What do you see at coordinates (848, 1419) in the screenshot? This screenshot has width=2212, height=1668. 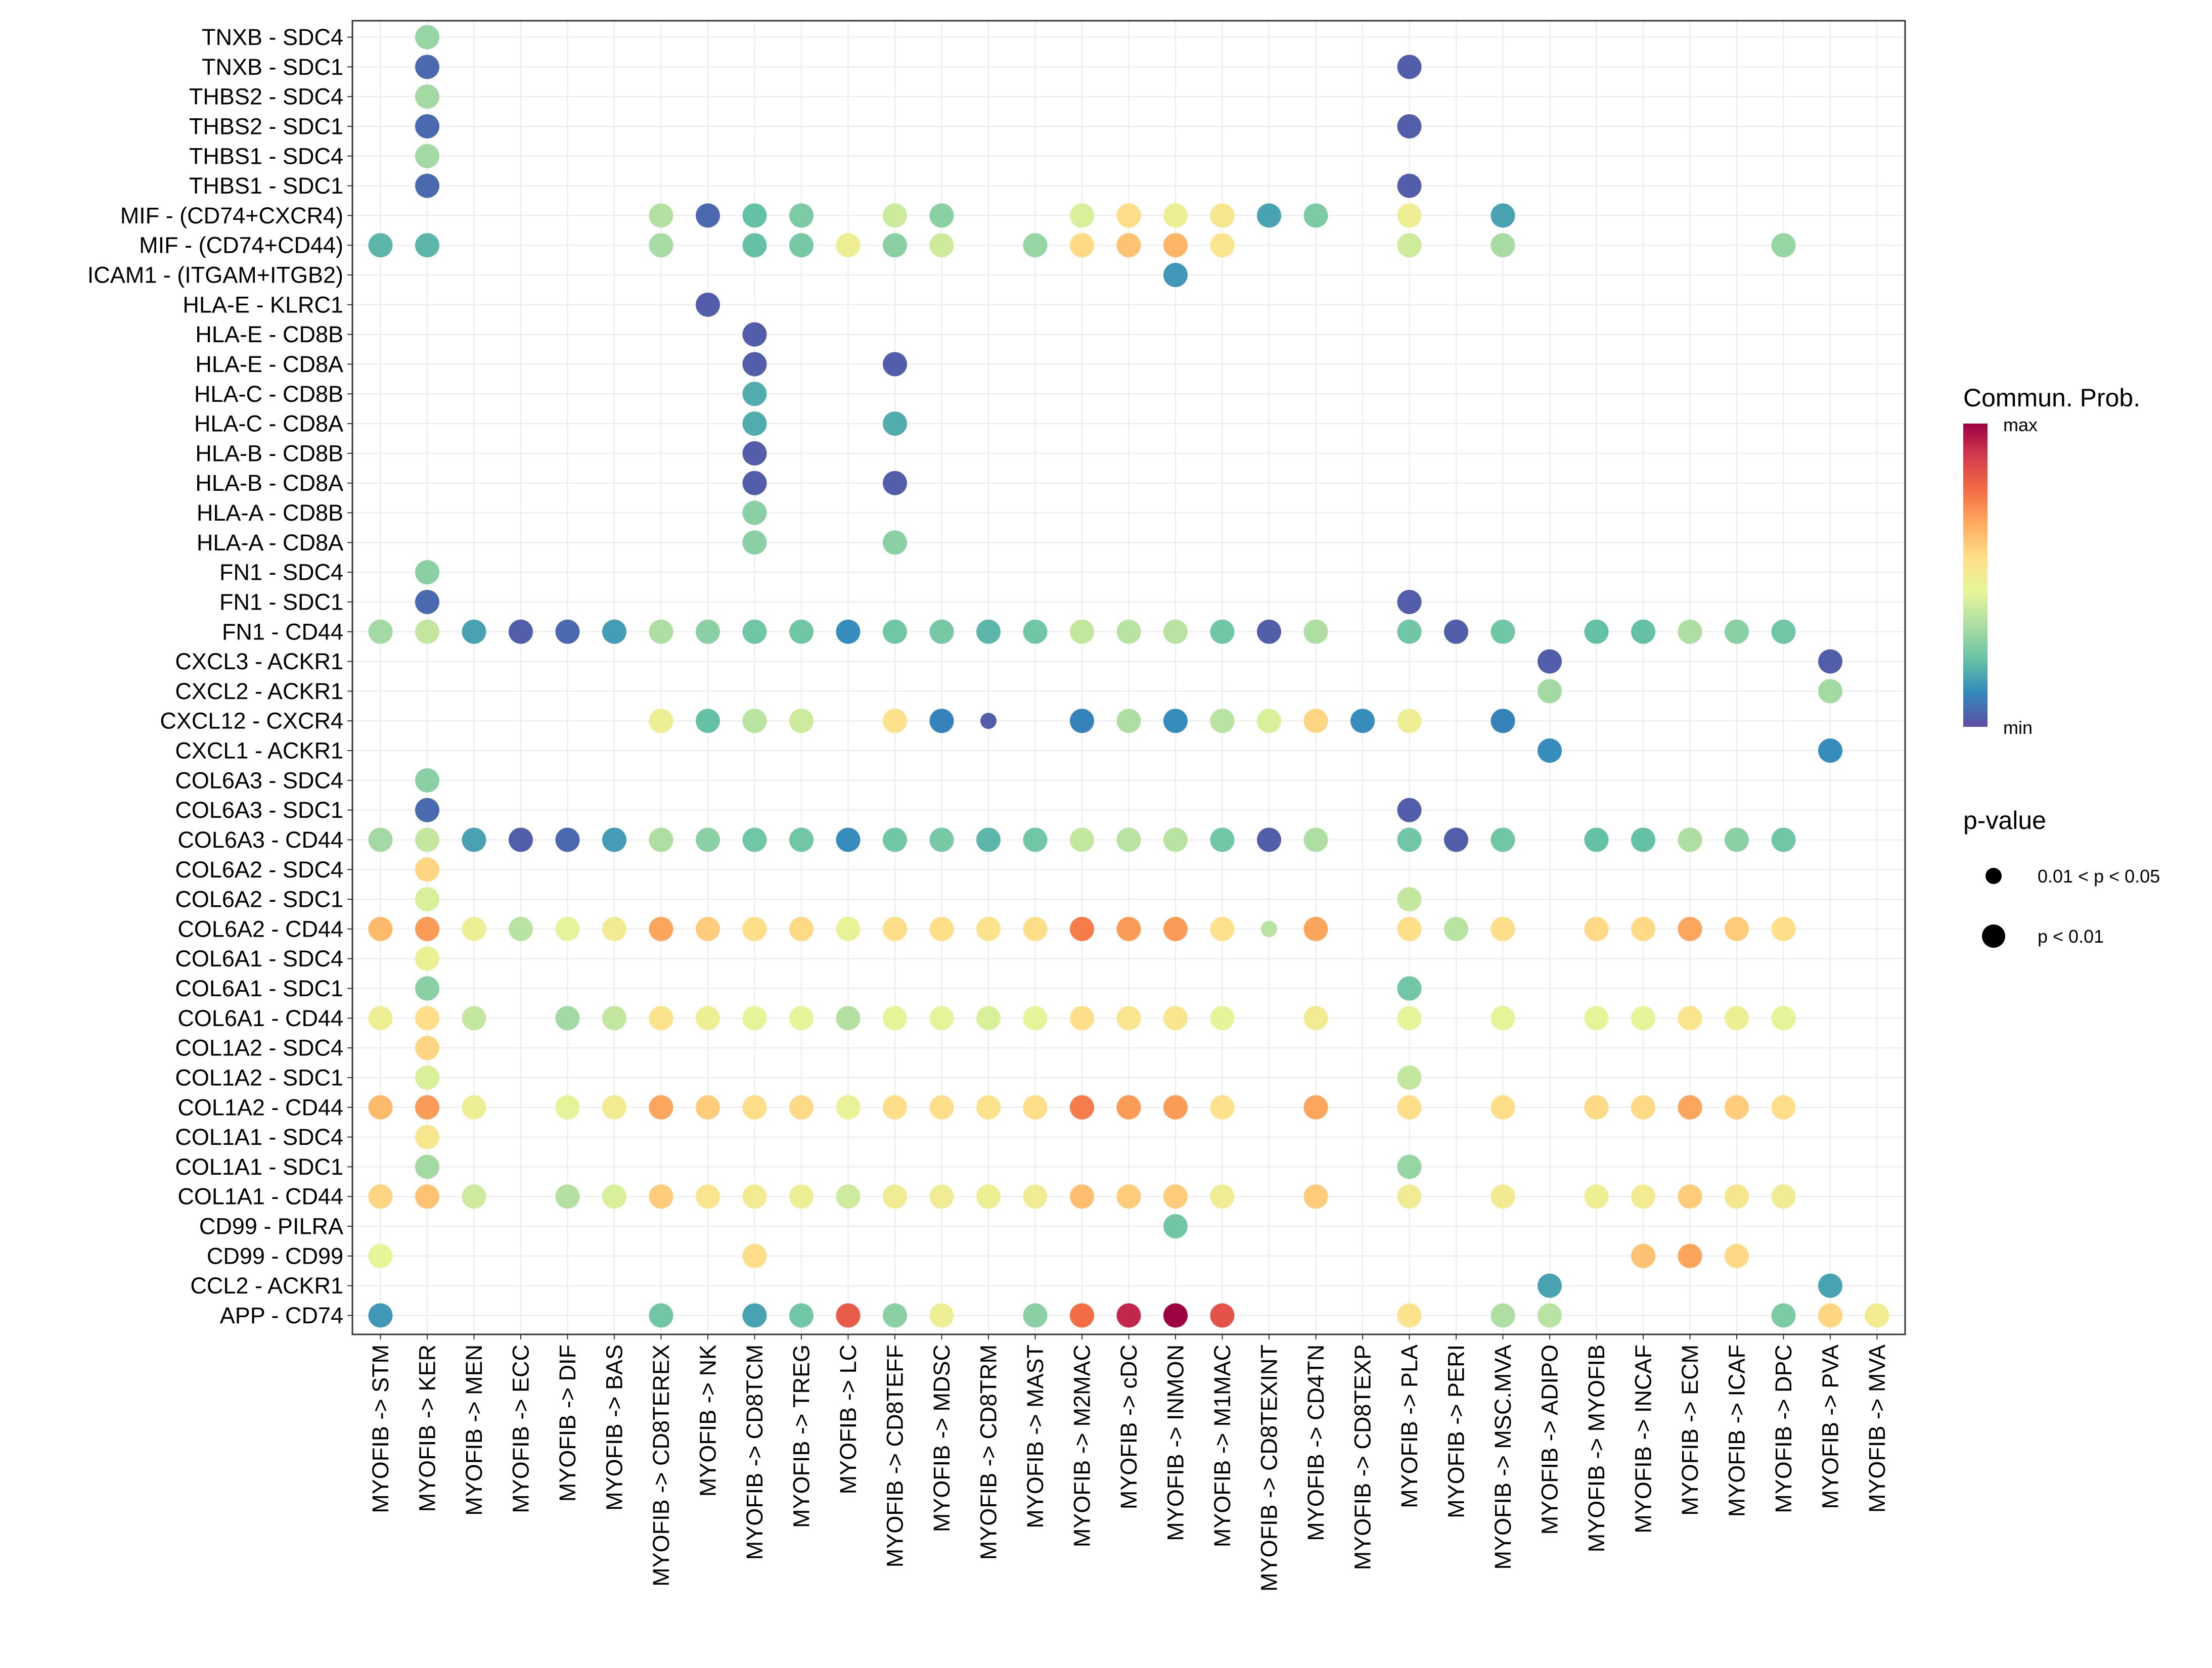 I see `x-tick-label: MYOFIB -> LC` at bounding box center [848, 1419].